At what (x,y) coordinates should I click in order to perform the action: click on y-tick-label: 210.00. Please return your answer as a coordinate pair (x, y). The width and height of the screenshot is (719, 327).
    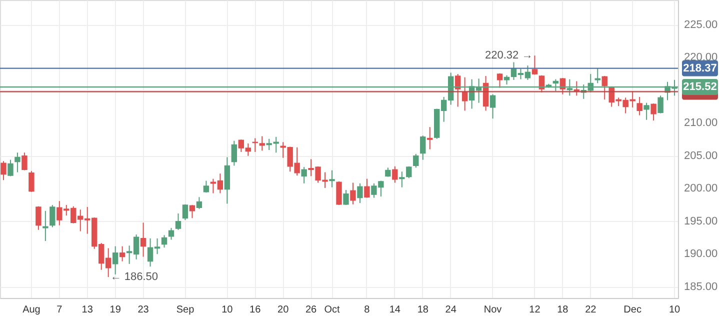
    Looking at the image, I should click on (701, 123).